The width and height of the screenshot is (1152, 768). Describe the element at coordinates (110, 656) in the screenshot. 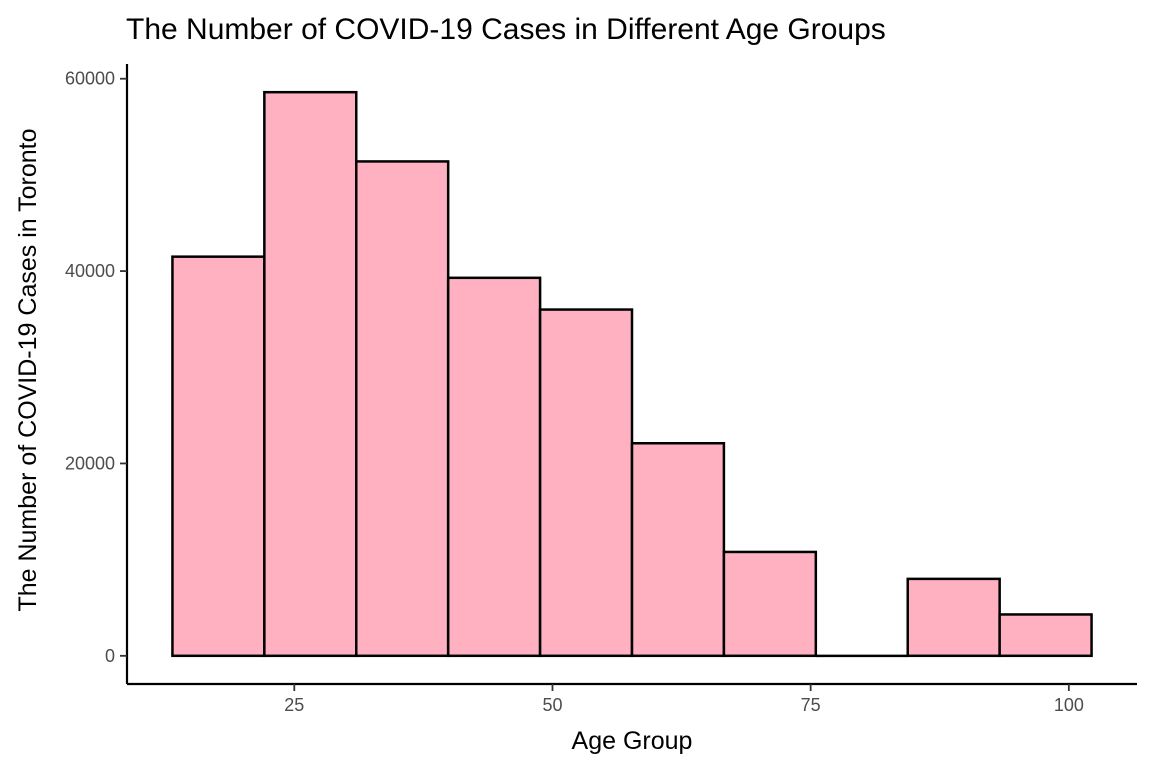

I see `y-tick-label: 0` at that location.